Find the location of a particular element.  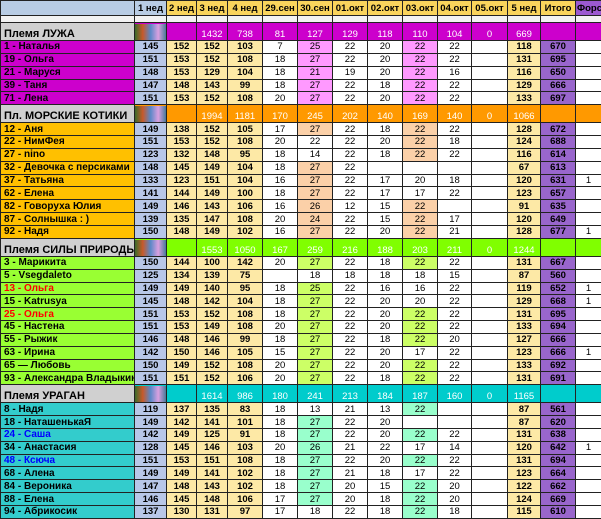

score-cell: 695 is located at coordinates (558, 59).